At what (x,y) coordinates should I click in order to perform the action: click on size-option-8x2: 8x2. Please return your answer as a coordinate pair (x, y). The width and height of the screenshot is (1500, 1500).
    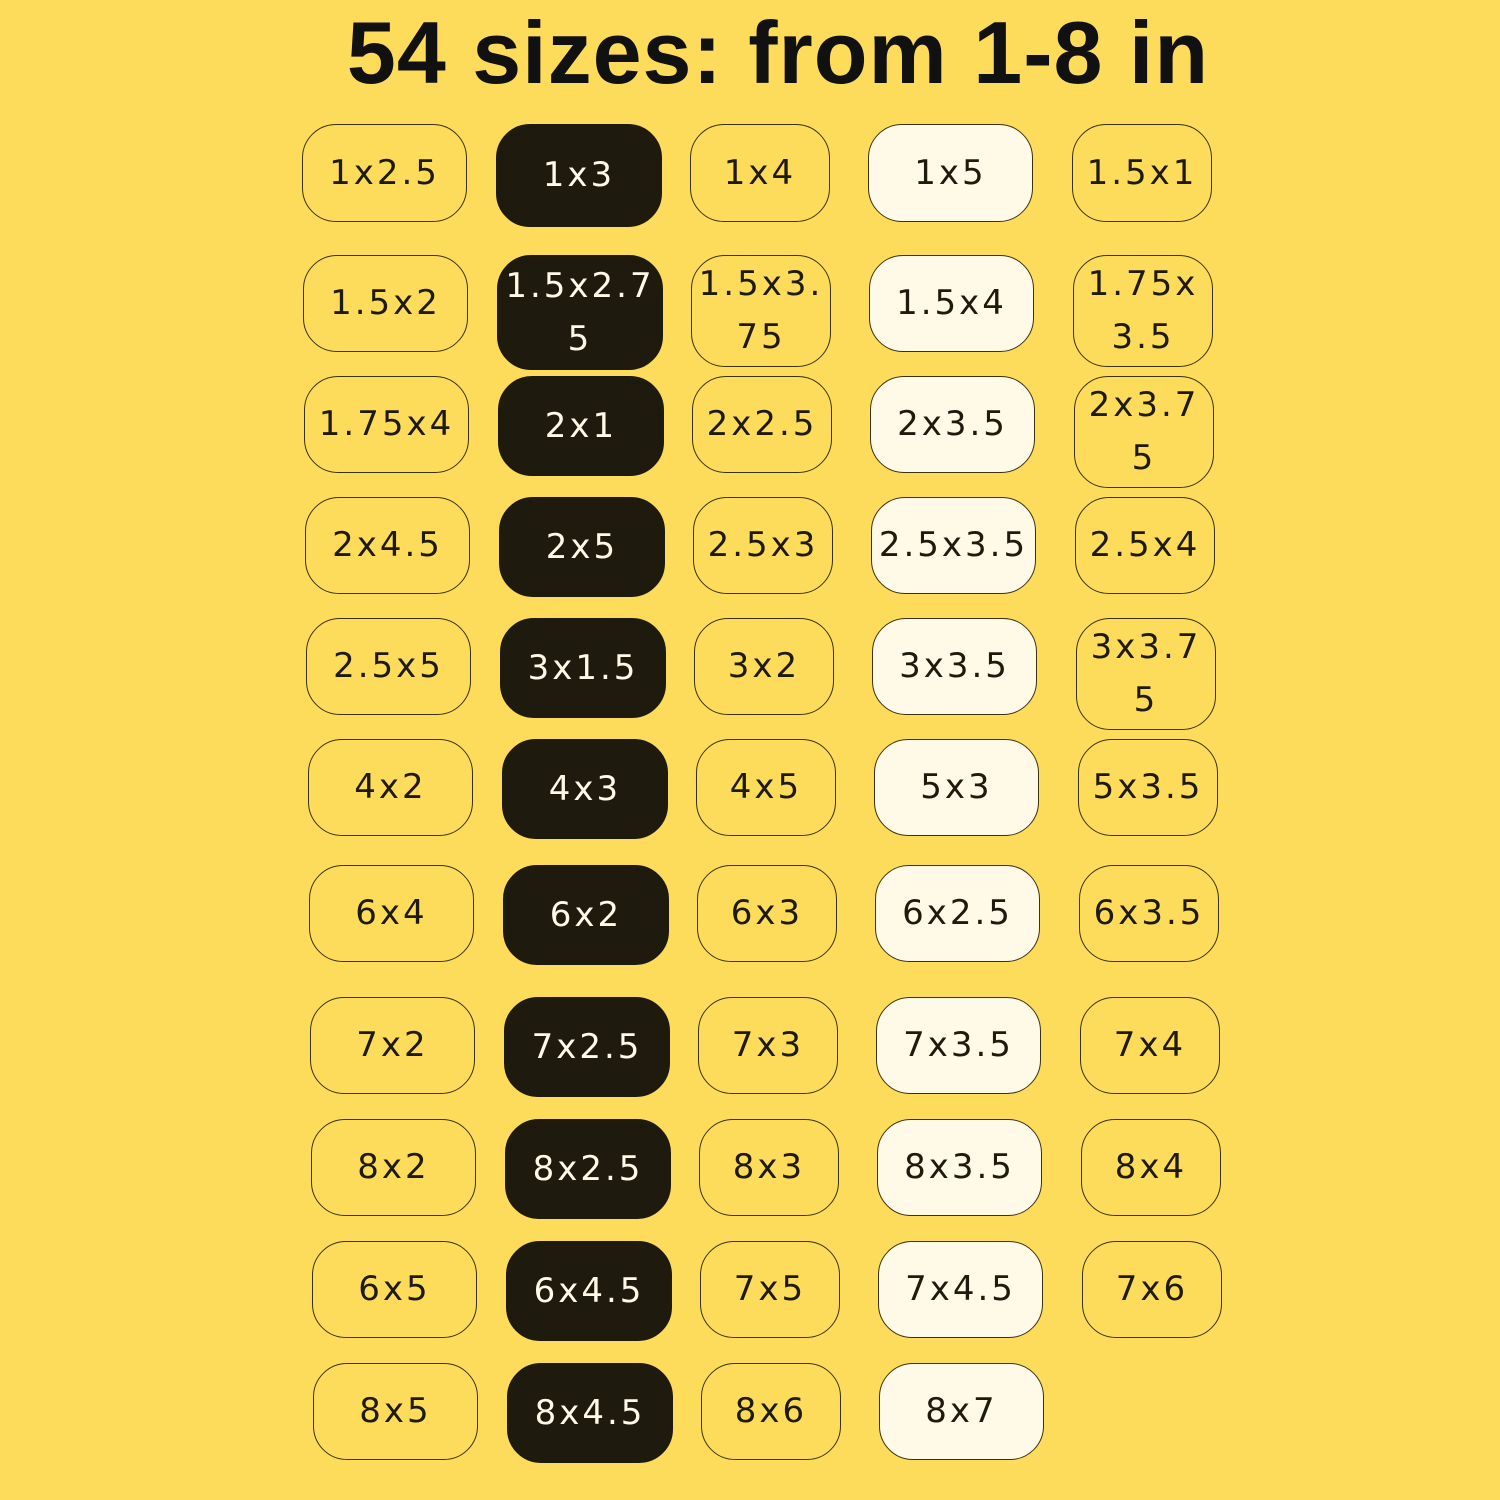
    Looking at the image, I should click on (393, 1167).